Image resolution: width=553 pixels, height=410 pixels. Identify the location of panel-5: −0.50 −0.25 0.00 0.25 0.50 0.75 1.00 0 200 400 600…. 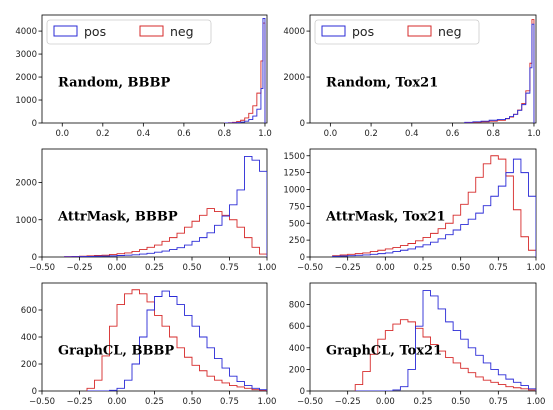
(148, 344).